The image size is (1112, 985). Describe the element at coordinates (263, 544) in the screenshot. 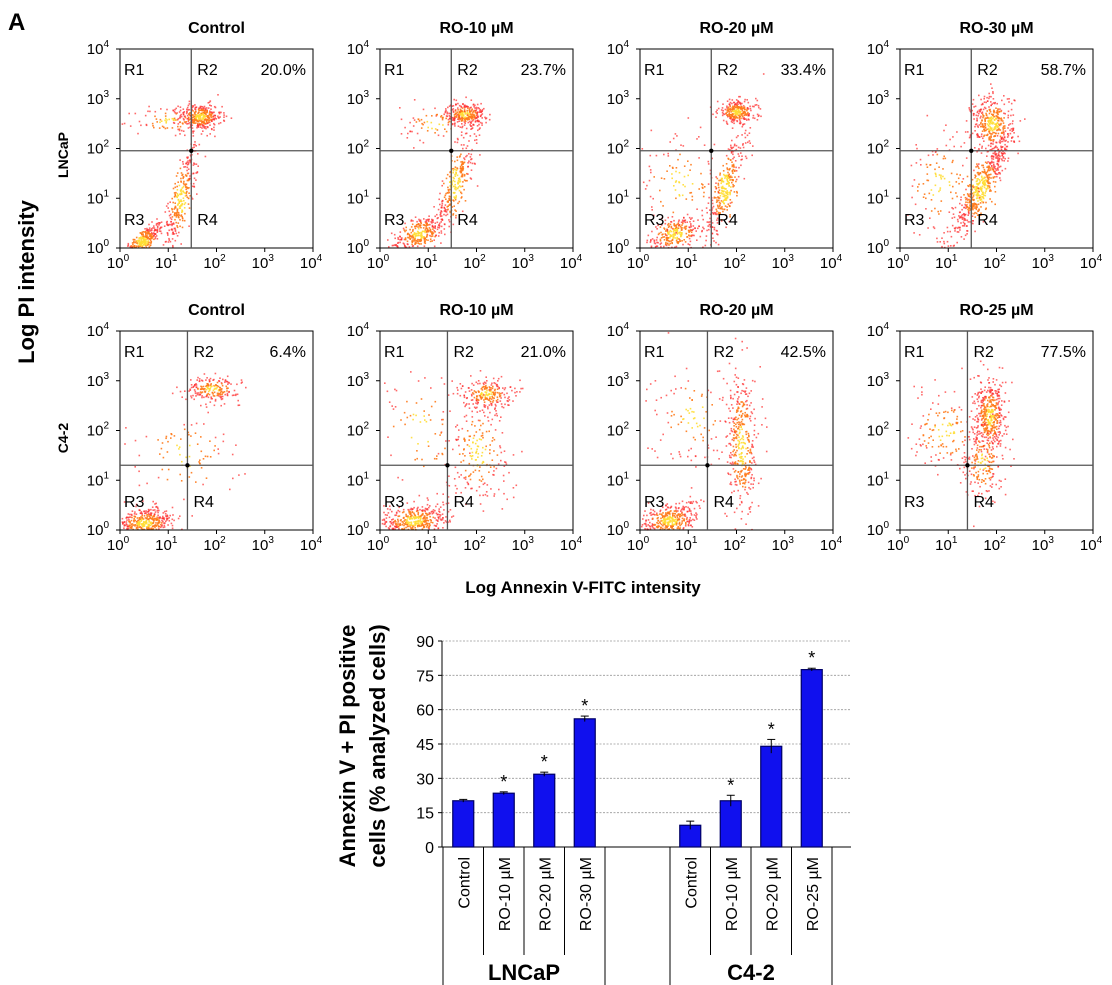

I see `x-tick-label: 10³` at that location.